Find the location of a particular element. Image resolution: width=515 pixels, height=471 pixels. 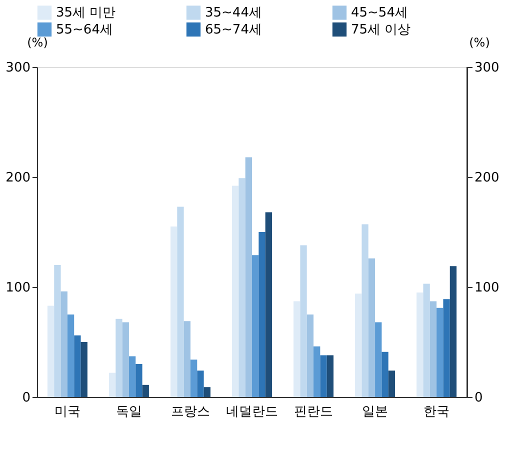

x-tick-label: 미국 is located at coordinates (67, 412).